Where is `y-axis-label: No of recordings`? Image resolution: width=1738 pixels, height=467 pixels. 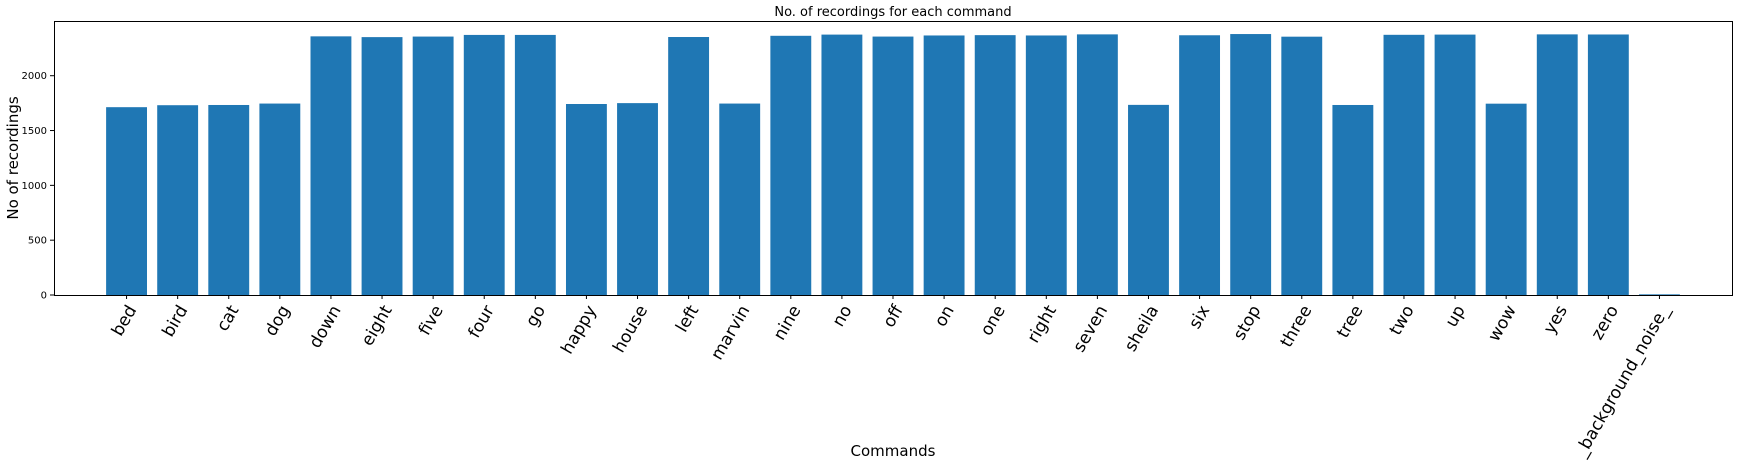 y-axis-label: No of recordings is located at coordinates (13, 158).